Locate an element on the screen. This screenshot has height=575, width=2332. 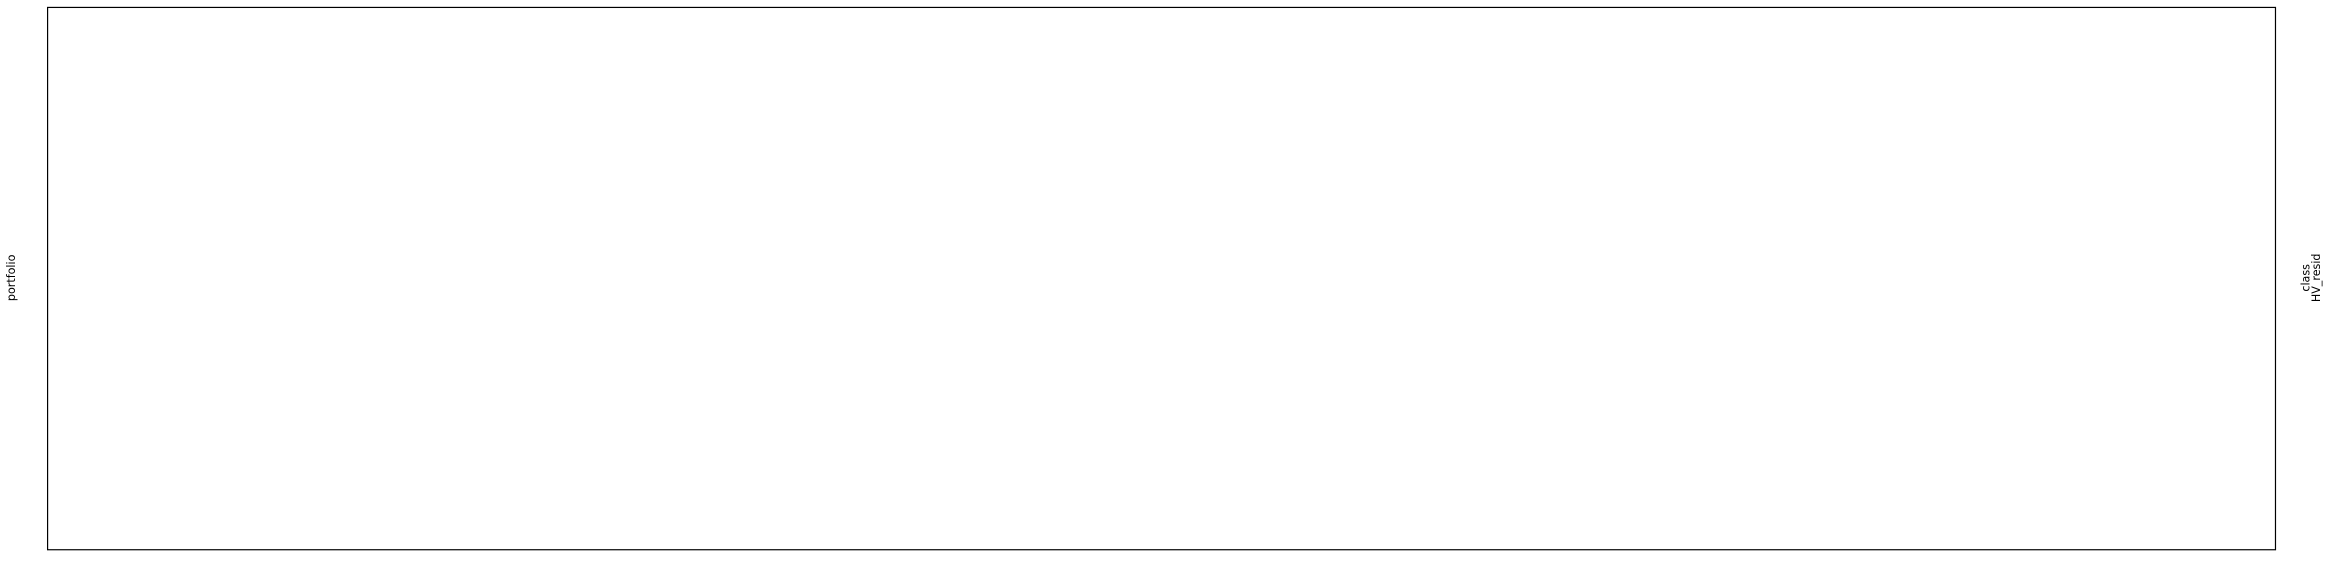
y2-axis-label: class is located at coordinates (2306, 278).